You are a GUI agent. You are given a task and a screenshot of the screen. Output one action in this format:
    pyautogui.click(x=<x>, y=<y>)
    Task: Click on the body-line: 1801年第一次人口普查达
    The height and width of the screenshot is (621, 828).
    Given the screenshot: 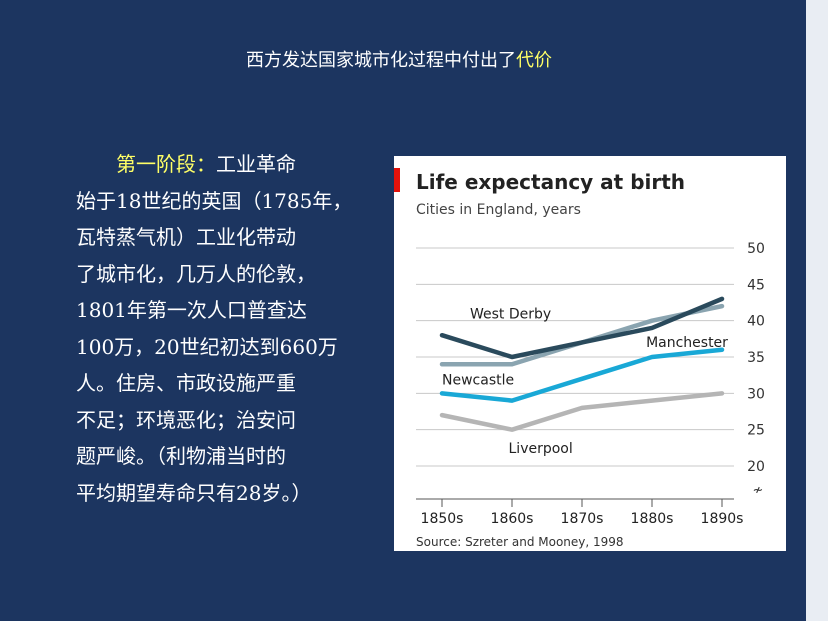 What is the action you would take?
    pyautogui.click(x=191, y=310)
    